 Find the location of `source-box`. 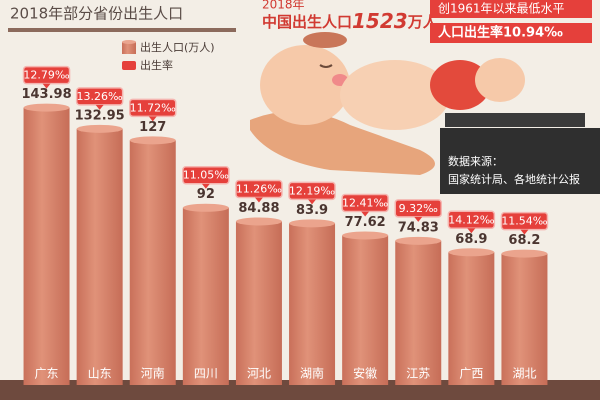

source-box is located at coordinates (520, 161).